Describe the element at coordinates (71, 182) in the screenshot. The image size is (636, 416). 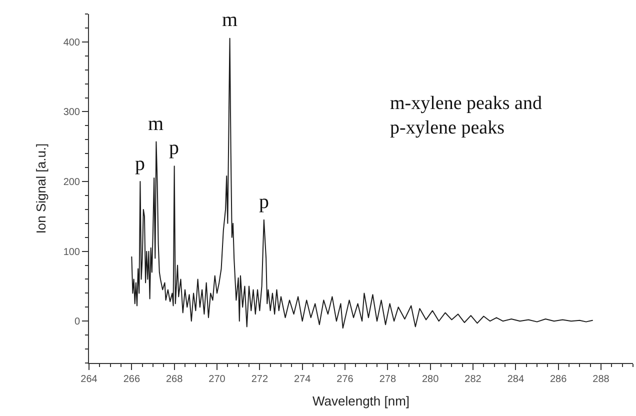
I see `y-tick-label: 200` at that location.